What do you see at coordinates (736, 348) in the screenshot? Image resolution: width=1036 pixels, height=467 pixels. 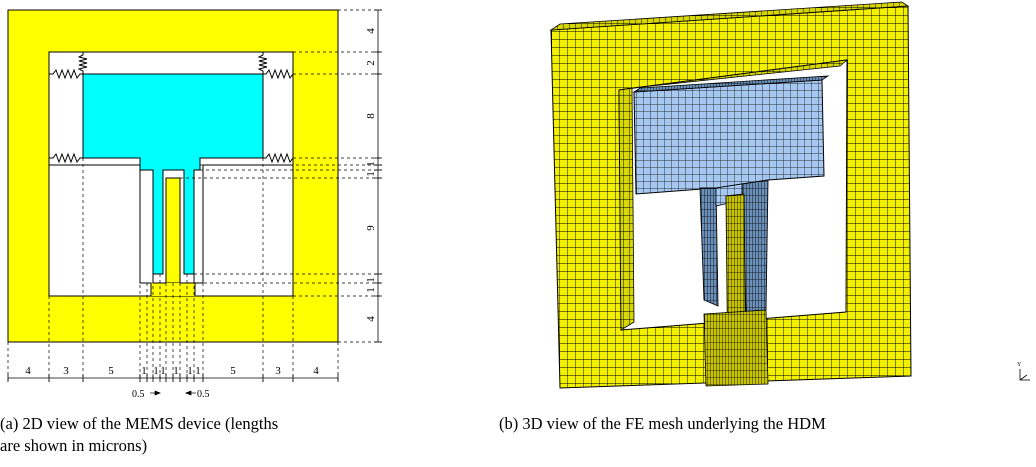 I see `mesh-anchor-base` at bounding box center [736, 348].